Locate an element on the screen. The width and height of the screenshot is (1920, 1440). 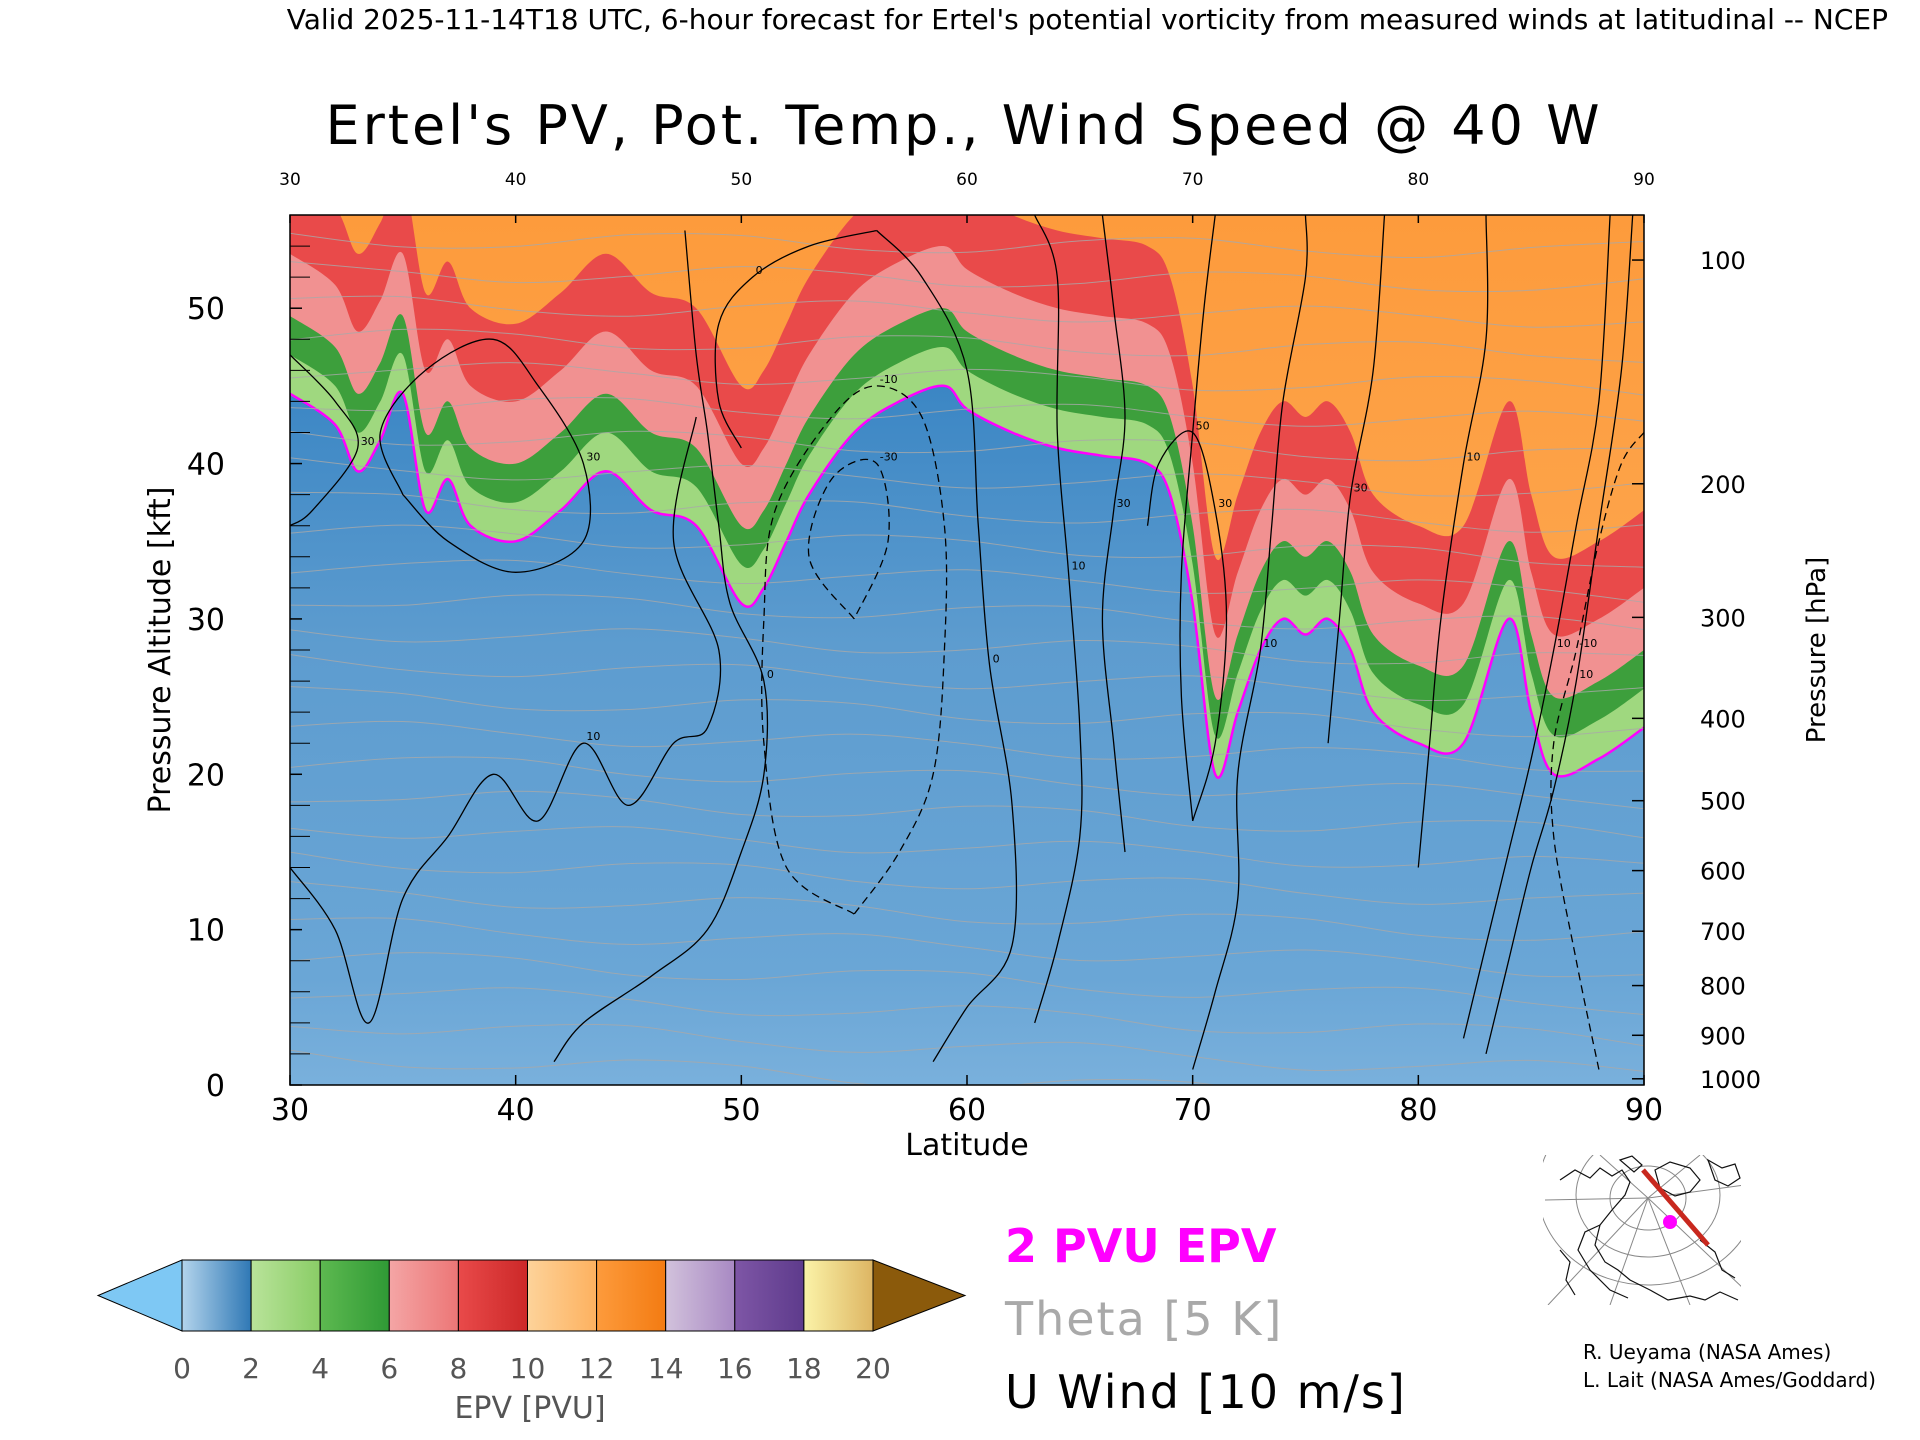
legend-2pvu: 2 PVU EPV is located at coordinates (1141, 1246).